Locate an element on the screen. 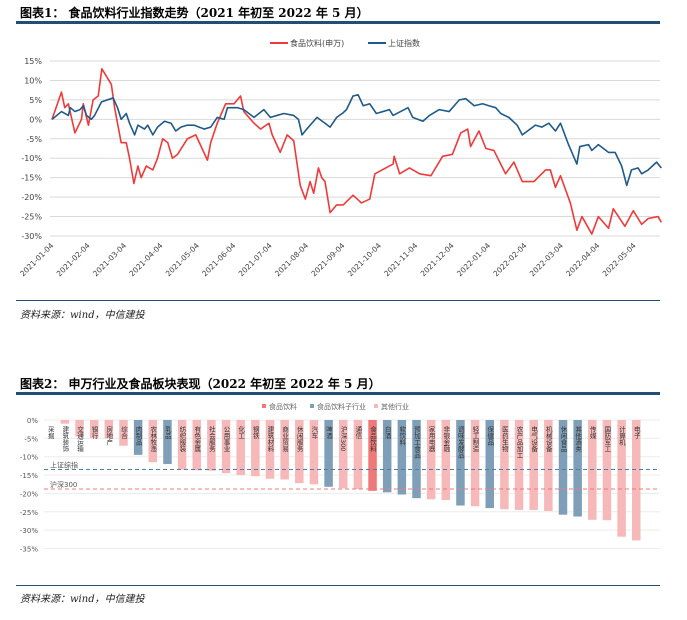  category-label: 轻工制造 is located at coordinates (475, 439).